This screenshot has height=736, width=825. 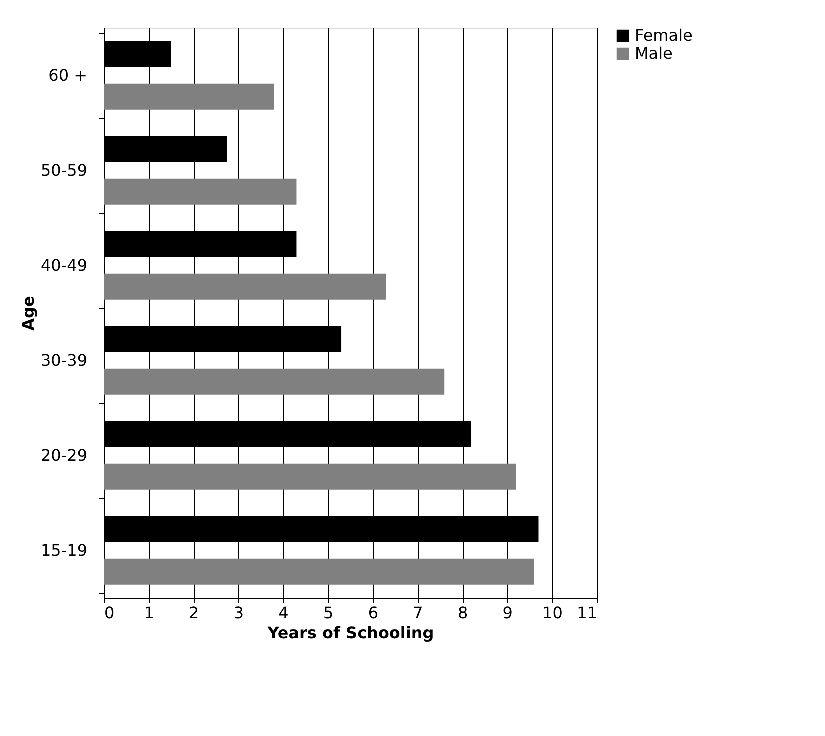 I want to click on x-tick-label: 1, so click(x=149, y=613).